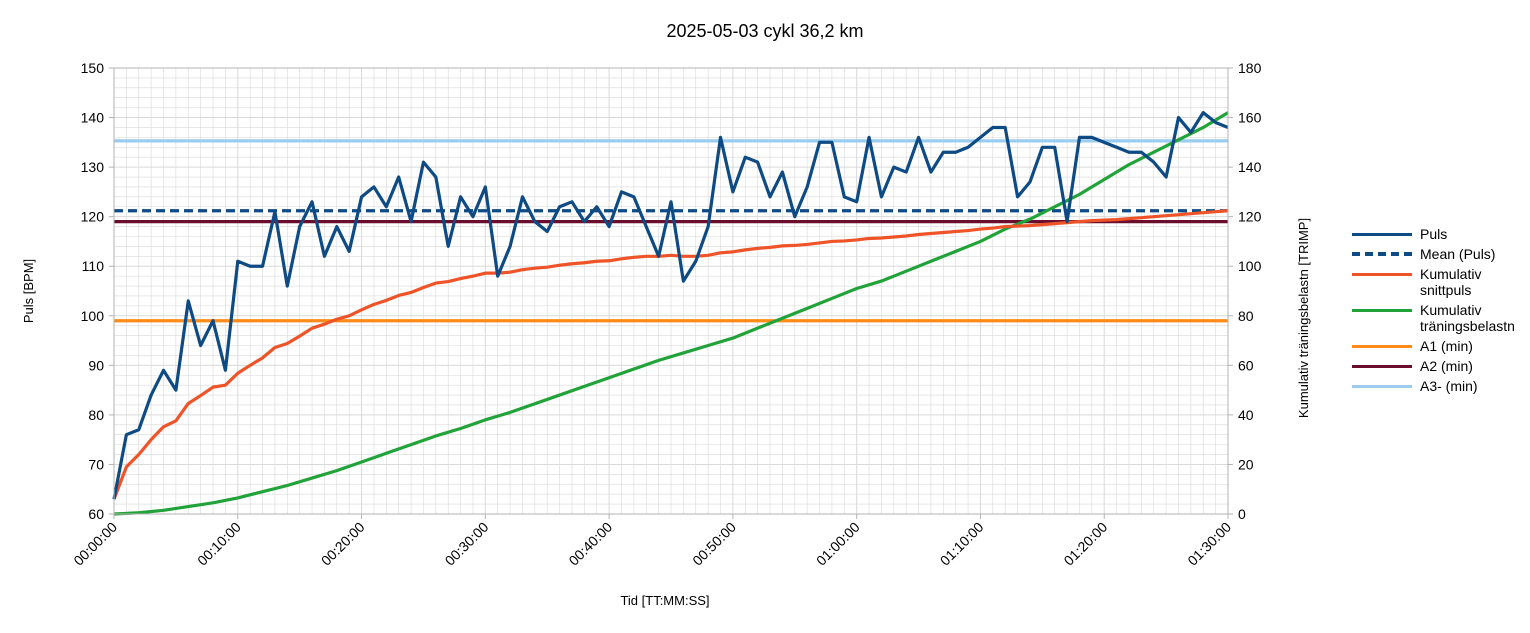 The width and height of the screenshot is (1530, 633). I want to click on y2-tick-label: 20, so click(1246, 464).